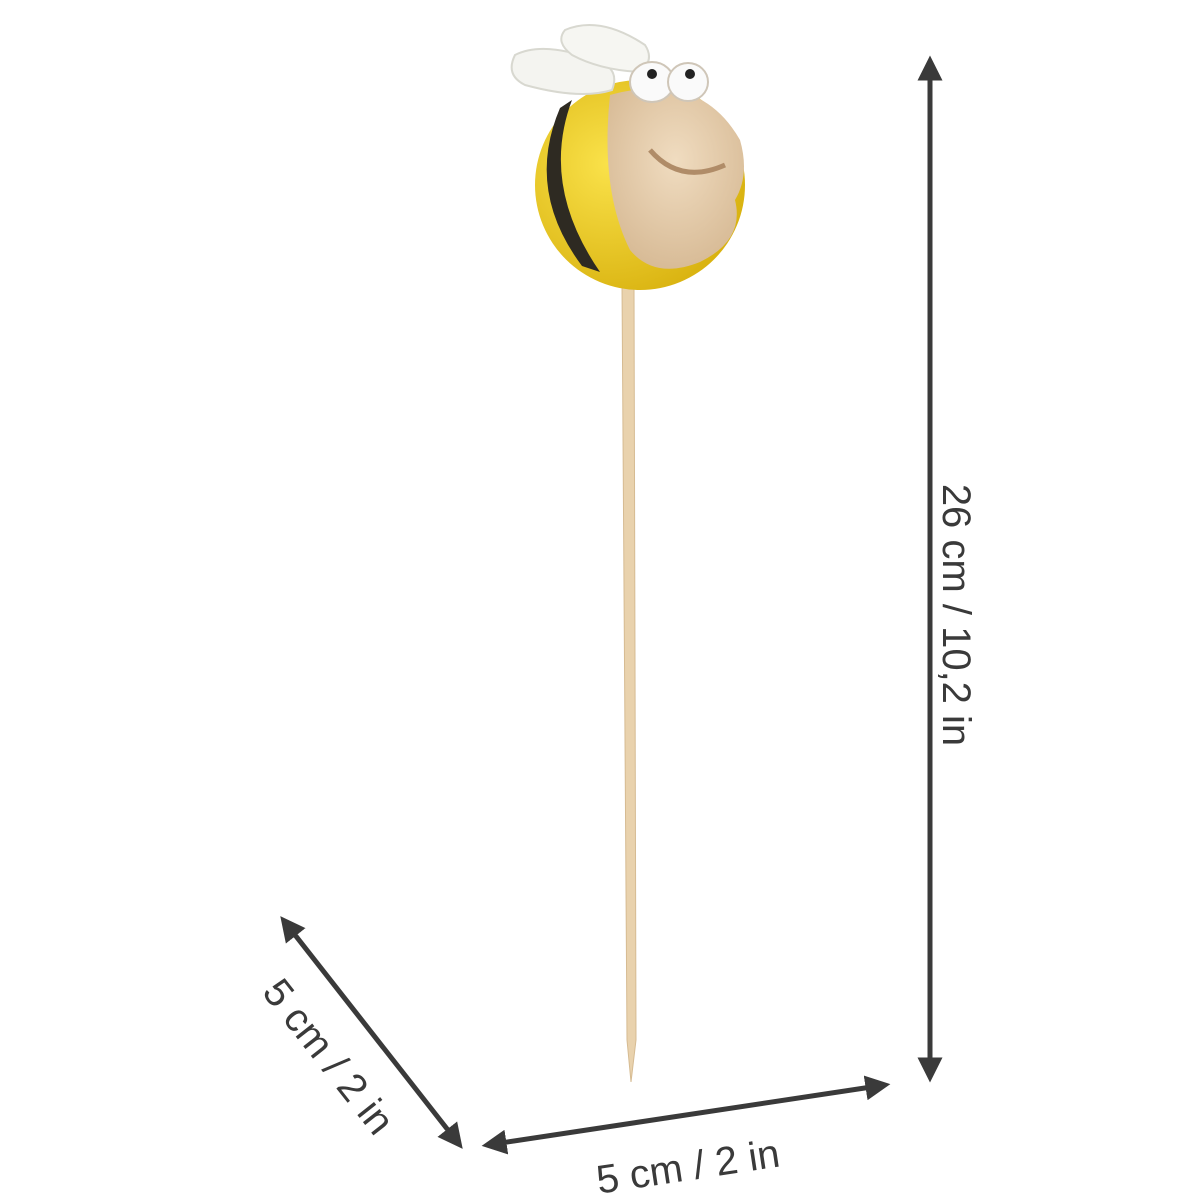 This screenshot has width=1200, height=1200. I want to click on width-dimension-line, so click(686, 1115).